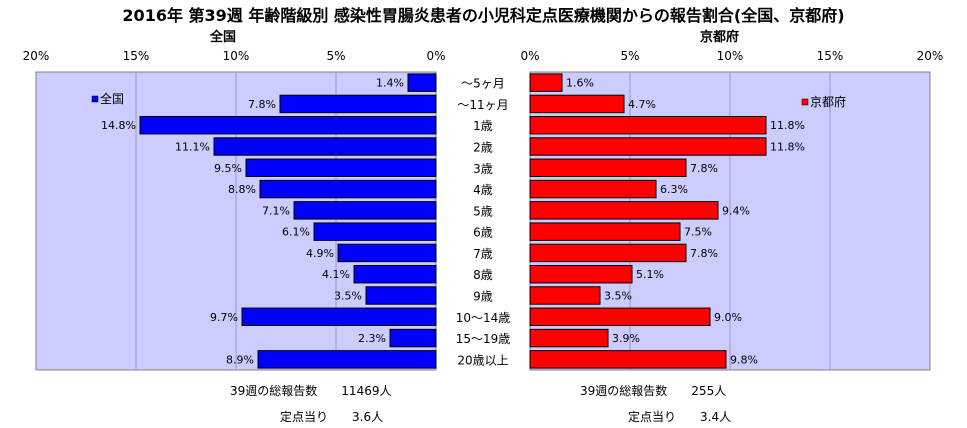 The height and width of the screenshot is (428, 967). I want to click on footer-total-value-national: 11469人, so click(366, 391).